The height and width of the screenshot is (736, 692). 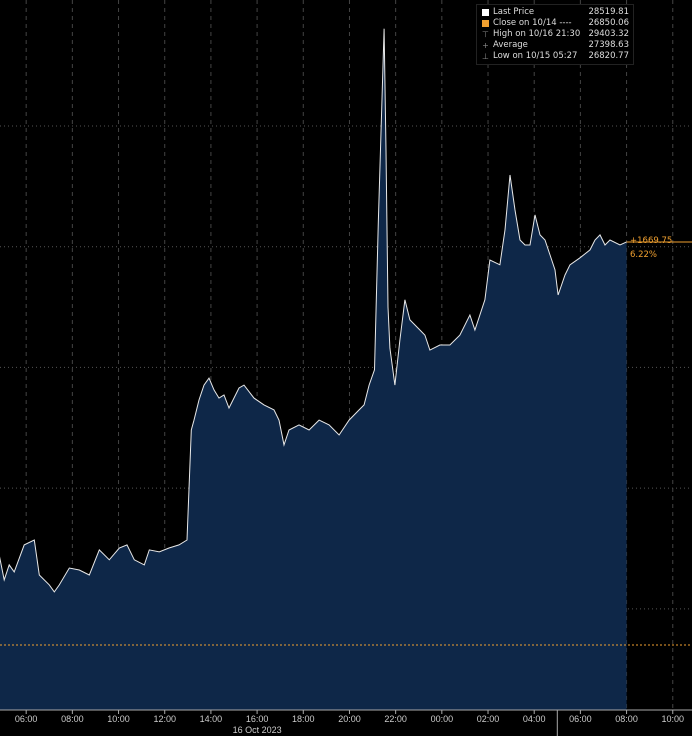 What do you see at coordinates (608, 12) in the screenshot?
I see `legend-value: 28519.81` at bounding box center [608, 12].